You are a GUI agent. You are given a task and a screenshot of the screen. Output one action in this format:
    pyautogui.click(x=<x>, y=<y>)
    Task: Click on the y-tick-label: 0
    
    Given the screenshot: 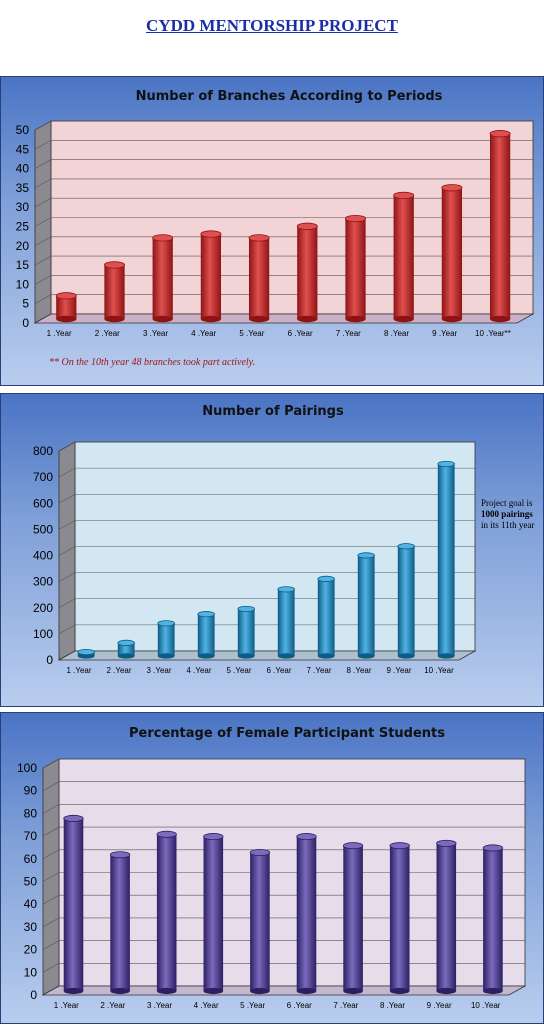 What is the action you would take?
    pyautogui.click(x=33, y=995)
    